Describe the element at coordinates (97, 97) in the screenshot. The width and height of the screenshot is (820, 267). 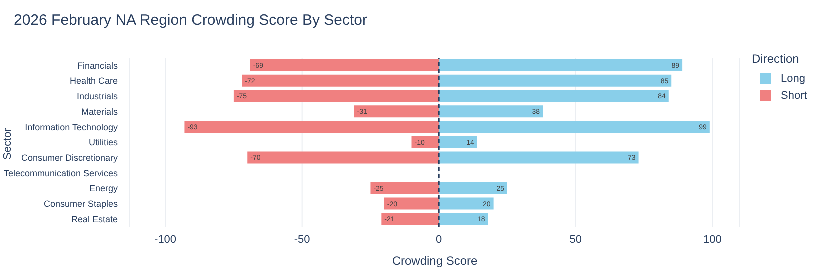
I see `y-tick-label: Industrials` at that location.